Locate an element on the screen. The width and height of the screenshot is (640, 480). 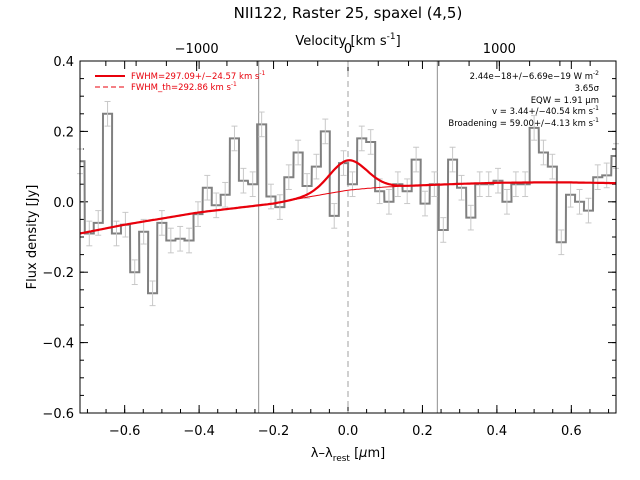
fit-series is located at coordinates (347, 197).